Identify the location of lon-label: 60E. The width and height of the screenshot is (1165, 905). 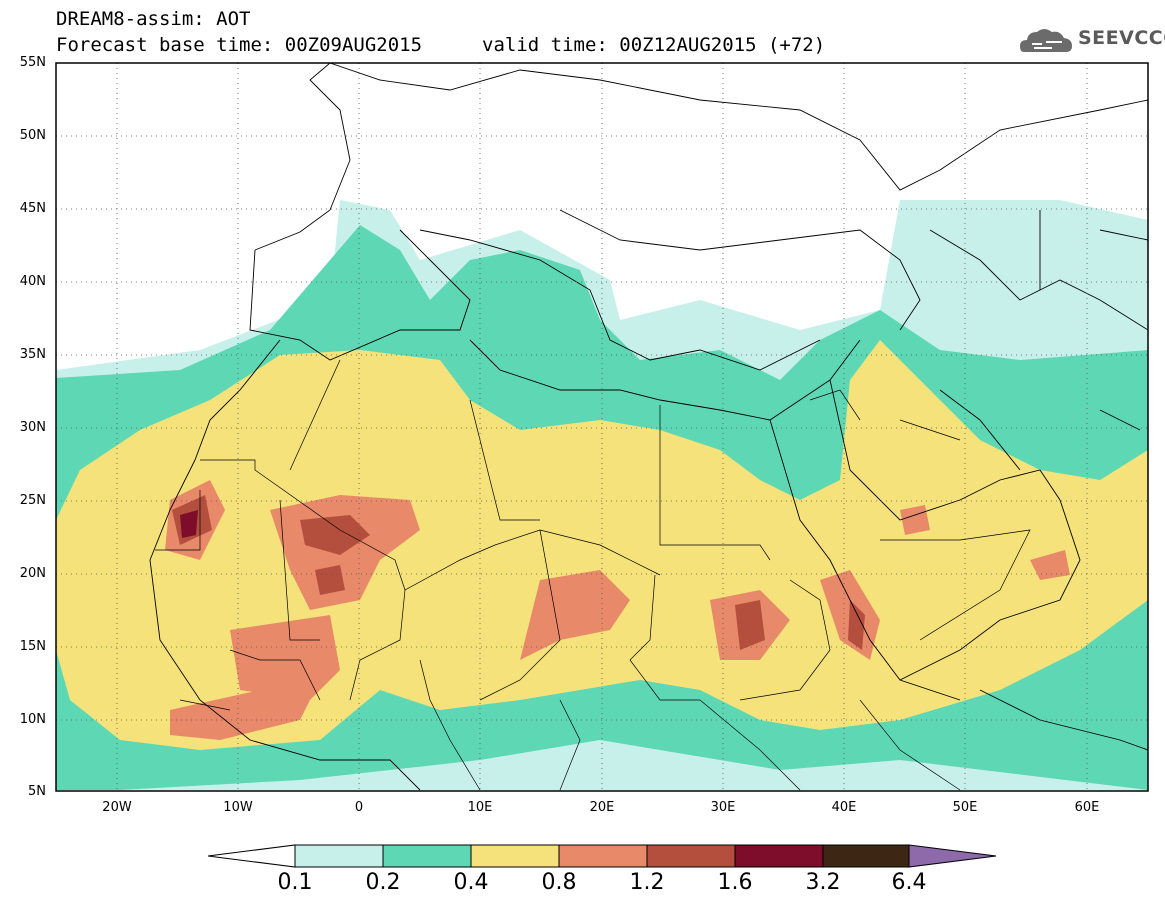
(1087, 807).